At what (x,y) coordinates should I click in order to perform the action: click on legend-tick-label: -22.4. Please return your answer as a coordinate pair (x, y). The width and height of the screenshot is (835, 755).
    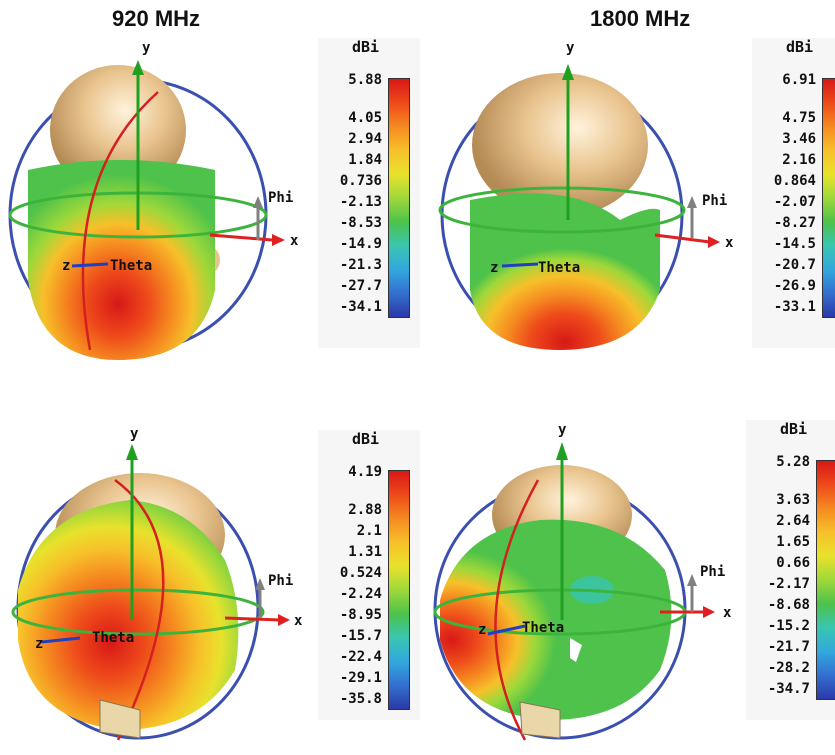
    Looking at the image, I should click on (360, 657).